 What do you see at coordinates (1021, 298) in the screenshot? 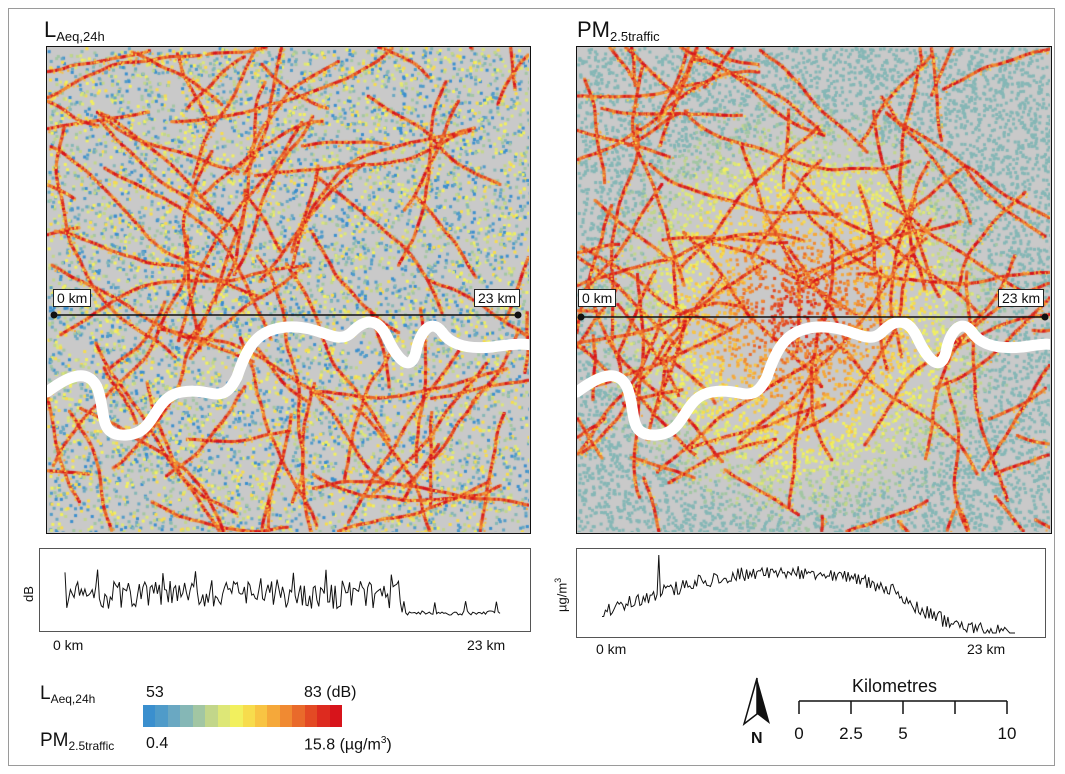
I see `right-transect-end-label: 23 km` at bounding box center [1021, 298].